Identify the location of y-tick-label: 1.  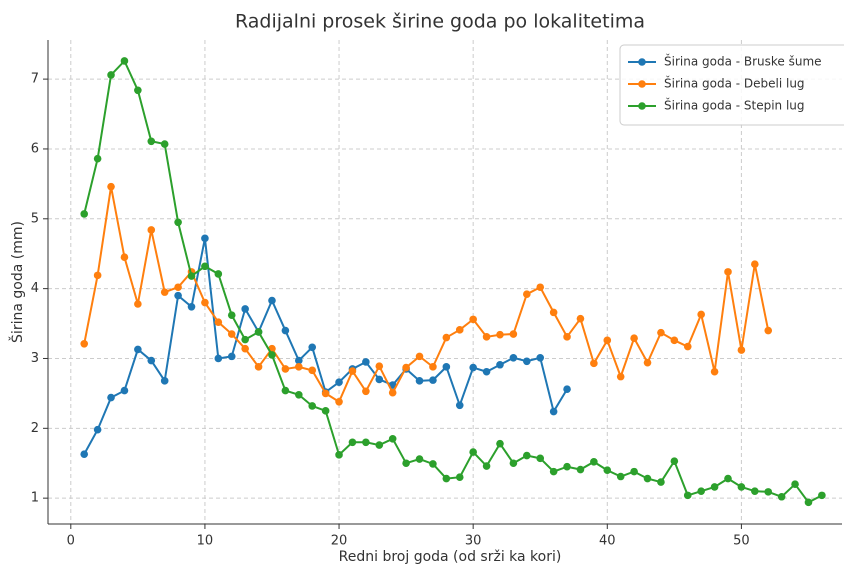
(35, 498).